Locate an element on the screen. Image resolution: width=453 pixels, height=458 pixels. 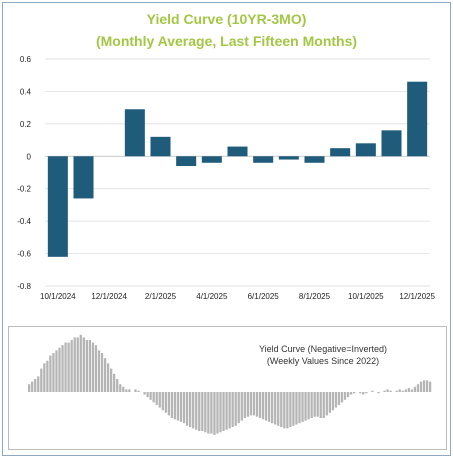
y-tick-label: -0.2 is located at coordinates (24, 189).